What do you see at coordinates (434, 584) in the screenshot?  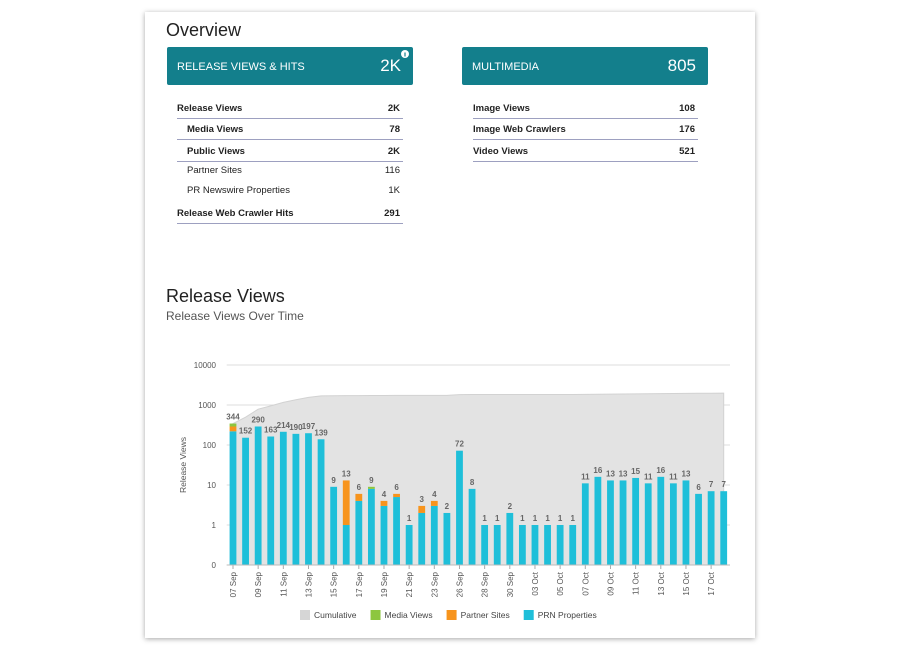 I see `x-tick-label: 23 Sep` at bounding box center [434, 584].